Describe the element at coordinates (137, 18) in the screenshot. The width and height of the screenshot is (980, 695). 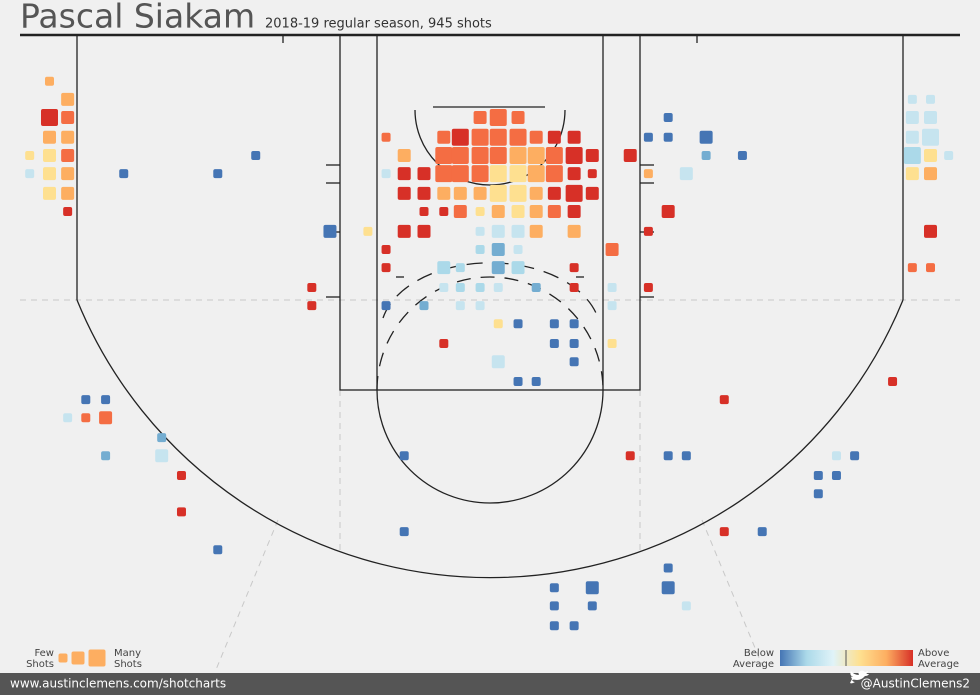
I see `chart-title: Pascal Siakam` at that location.